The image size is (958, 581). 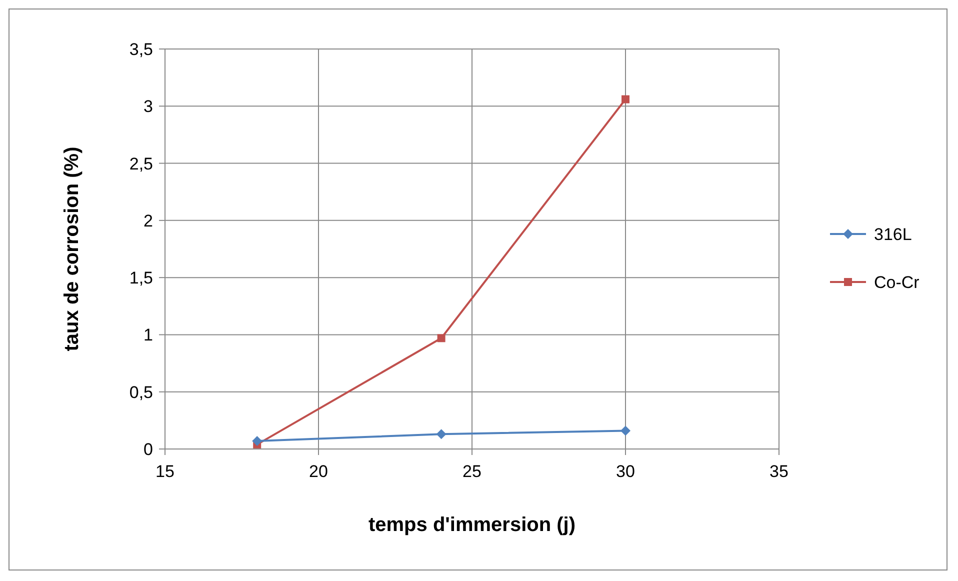 I want to click on y-tick-label: 2,5, so click(x=141, y=164).